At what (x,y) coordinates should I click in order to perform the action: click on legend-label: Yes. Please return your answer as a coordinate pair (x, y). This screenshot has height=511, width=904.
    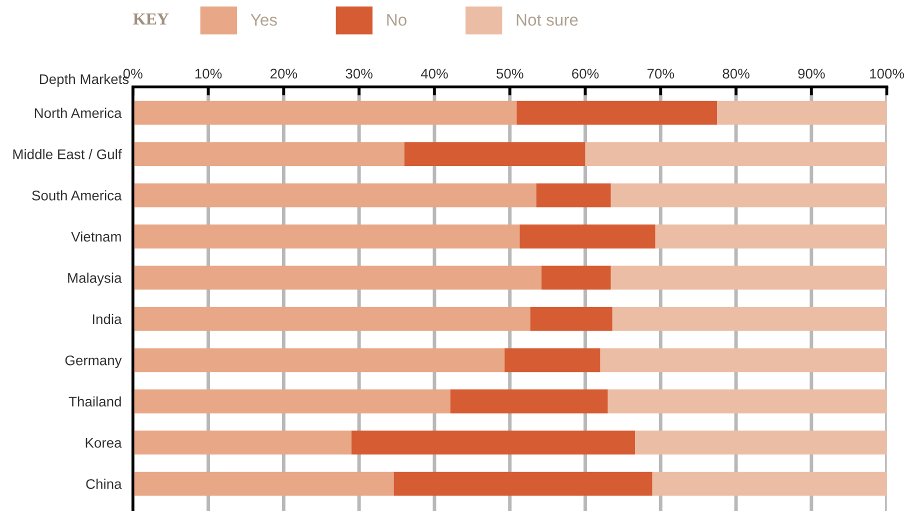
    Looking at the image, I should click on (263, 20).